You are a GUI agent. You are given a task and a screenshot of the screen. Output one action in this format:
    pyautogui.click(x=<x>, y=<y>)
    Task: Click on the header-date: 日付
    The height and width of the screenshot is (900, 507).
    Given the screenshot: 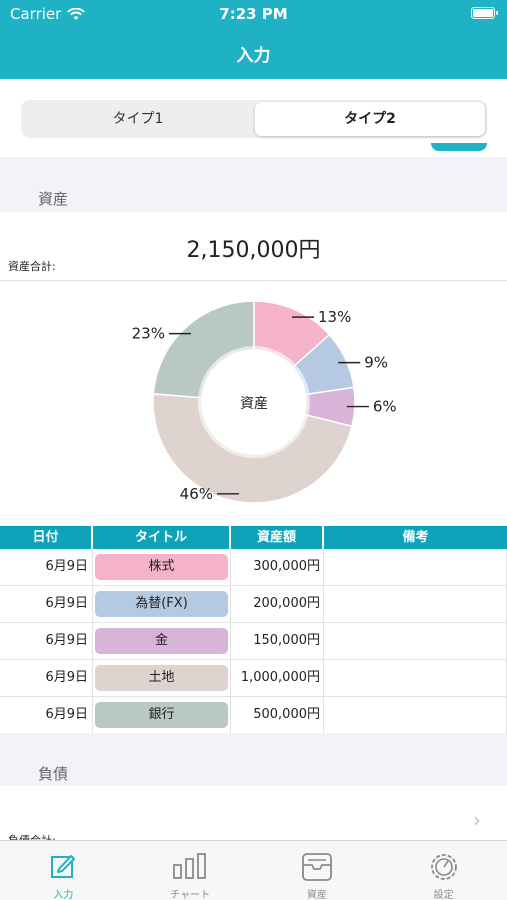 What is the action you would take?
    pyautogui.click(x=46, y=537)
    